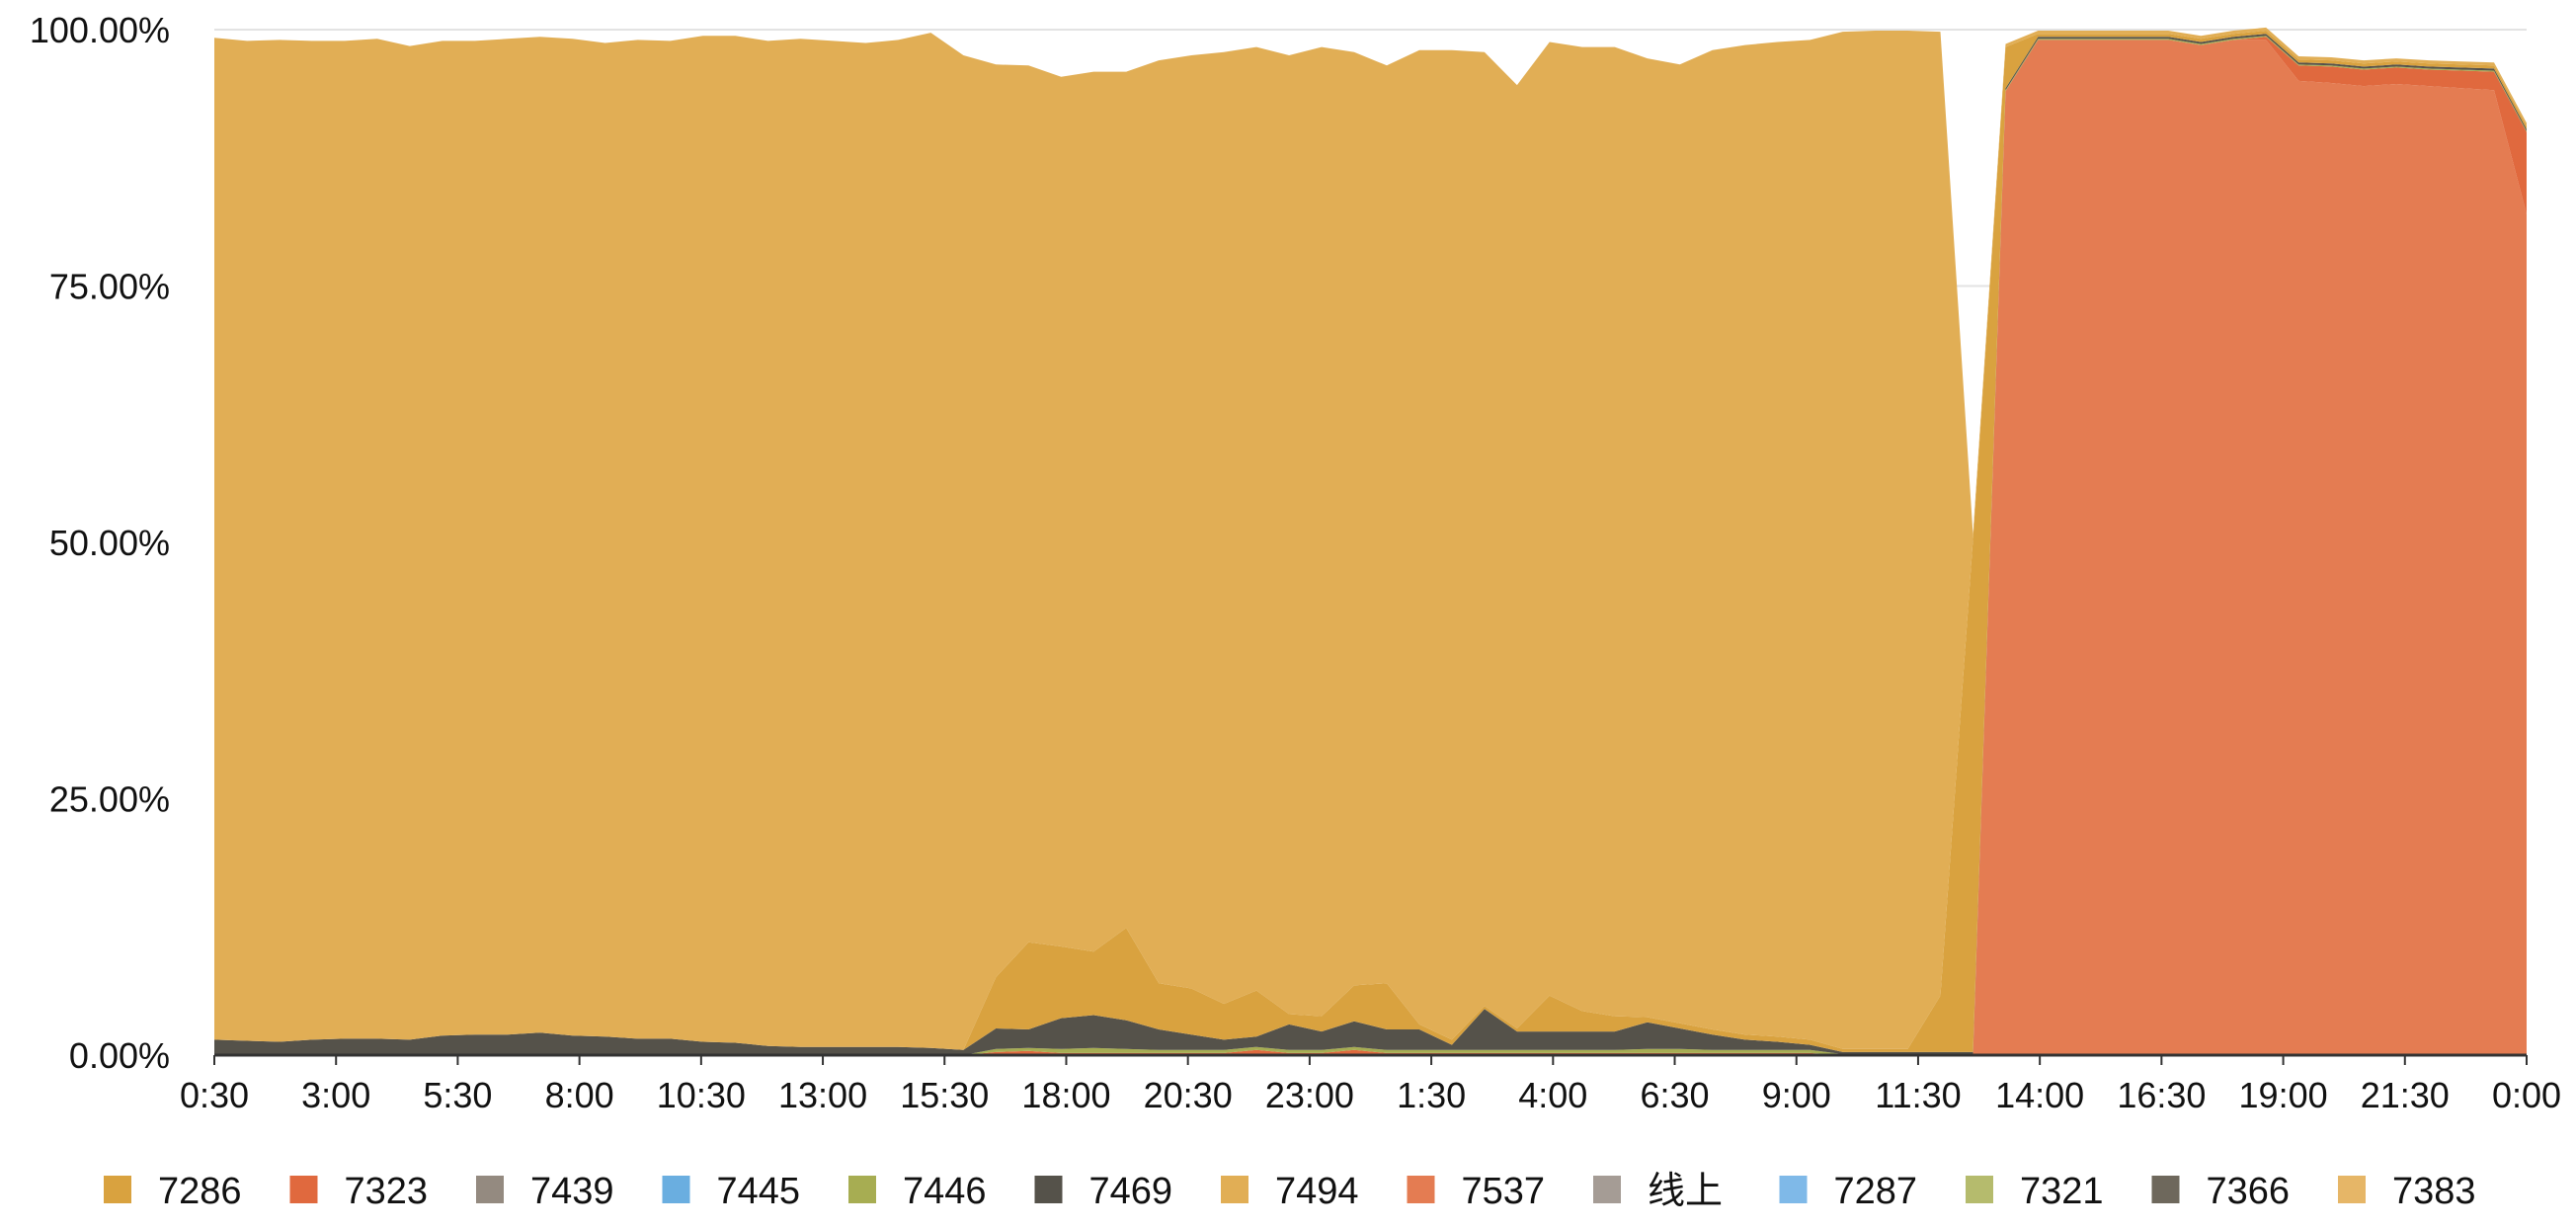  Describe the element at coordinates (2434, 1191) in the screenshot. I see `legend-label: 7383` at that location.